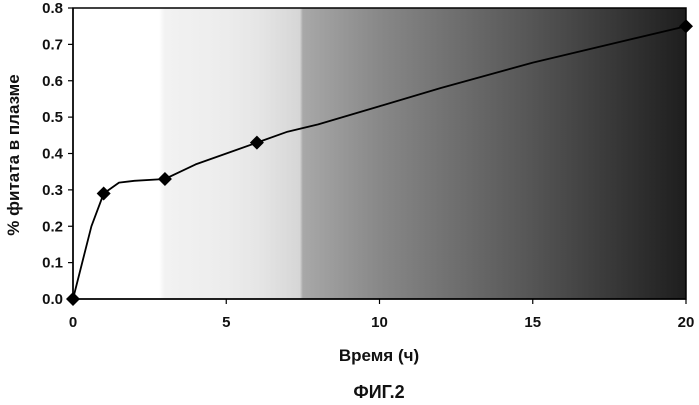  What do you see at coordinates (52, 44) in the screenshot?
I see `y-tick-label: 0.7` at bounding box center [52, 44].